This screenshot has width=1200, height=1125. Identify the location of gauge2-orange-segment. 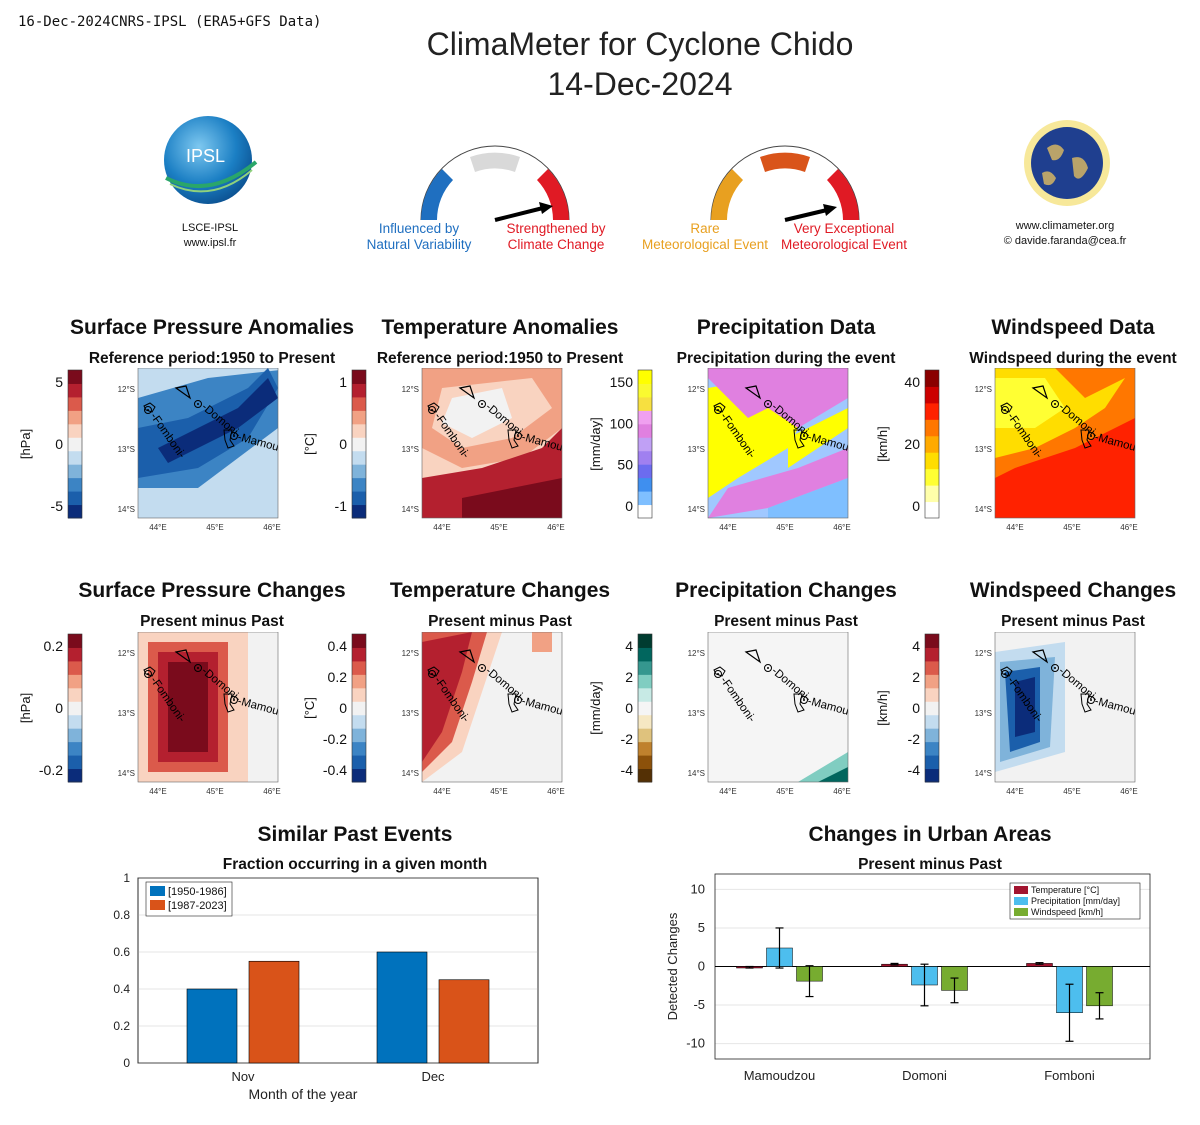
(727, 194).